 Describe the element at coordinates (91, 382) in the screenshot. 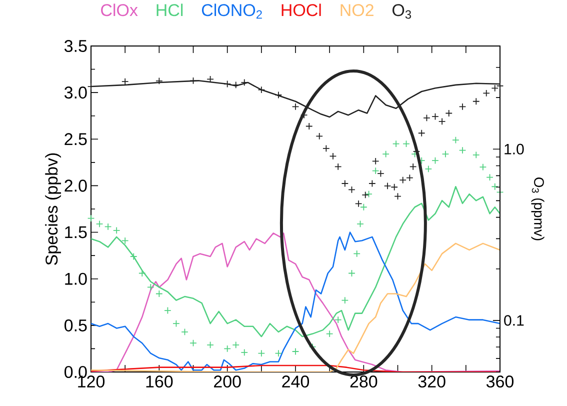

I see `x-tick-label: 120` at that location.